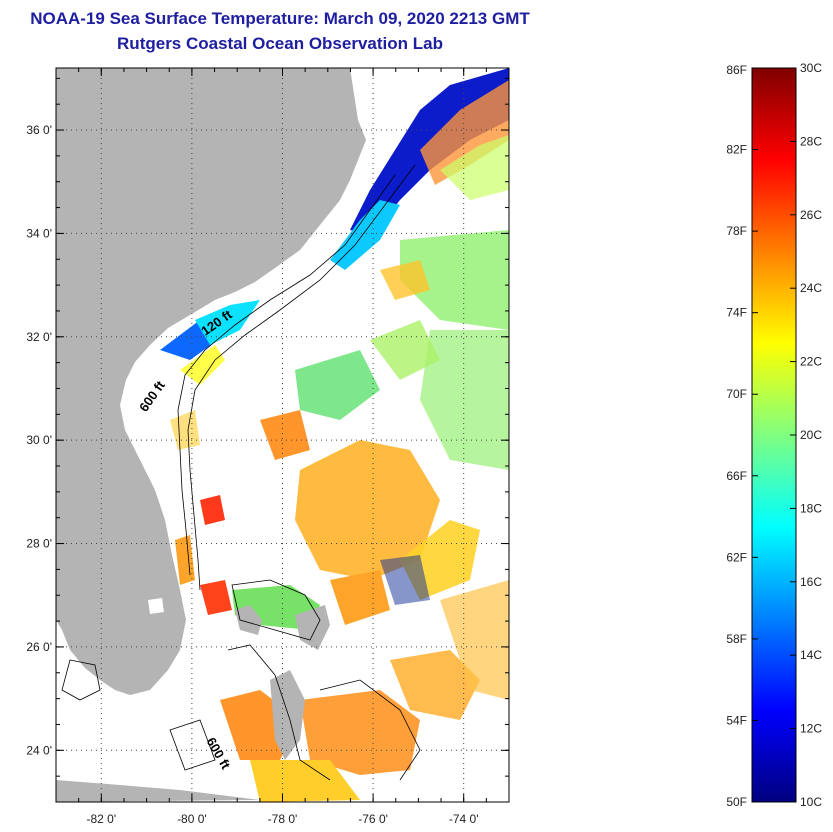  Describe the element at coordinates (736, 313) in the screenshot. I see `fahrenheit-tick-label: 74F` at that location.